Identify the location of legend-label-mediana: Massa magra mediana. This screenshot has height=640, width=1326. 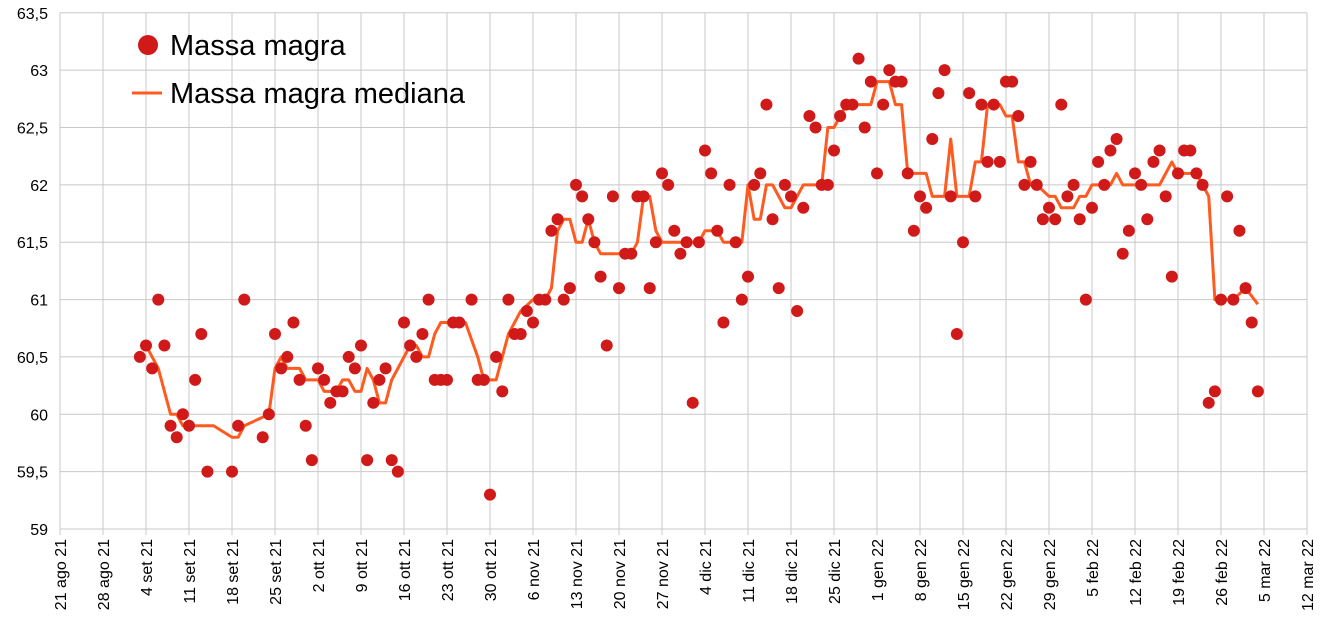
(318, 94).